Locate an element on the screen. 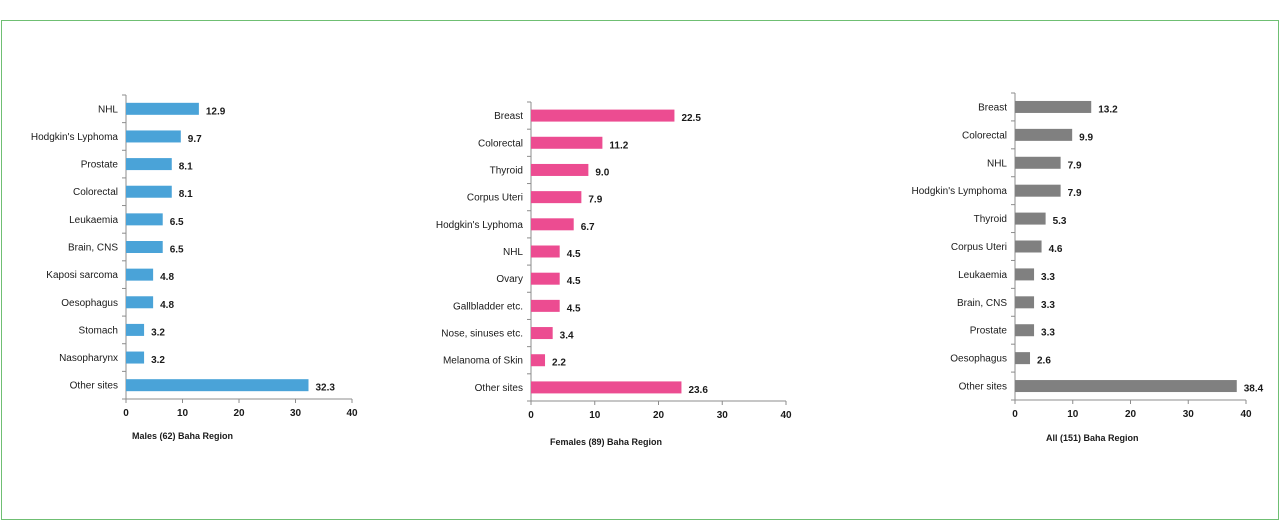 The width and height of the screenshot is (1283, 523). category-label: Nasopharynx is located at coordinates (88, 358).